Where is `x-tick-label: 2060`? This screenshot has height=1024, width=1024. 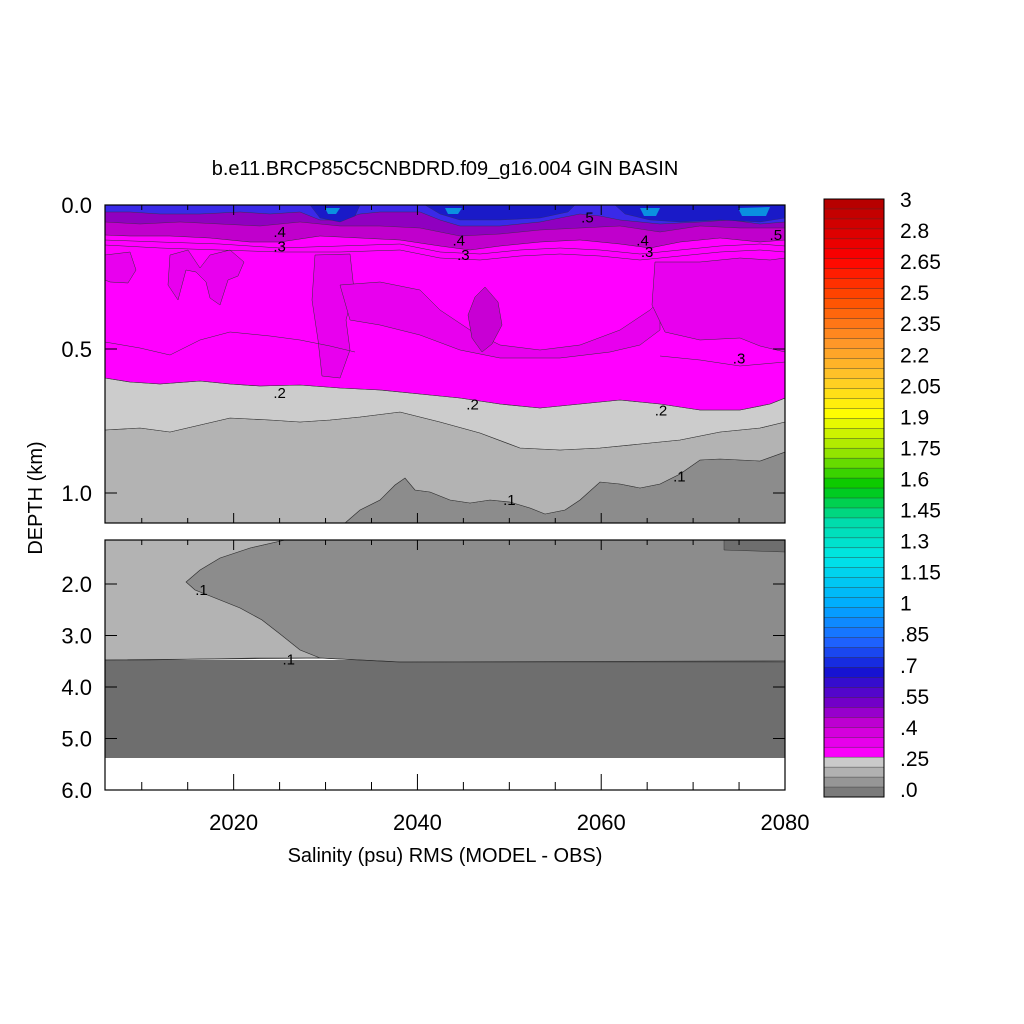
x-tick-label: 2060 is located at coordinates (601, 822).